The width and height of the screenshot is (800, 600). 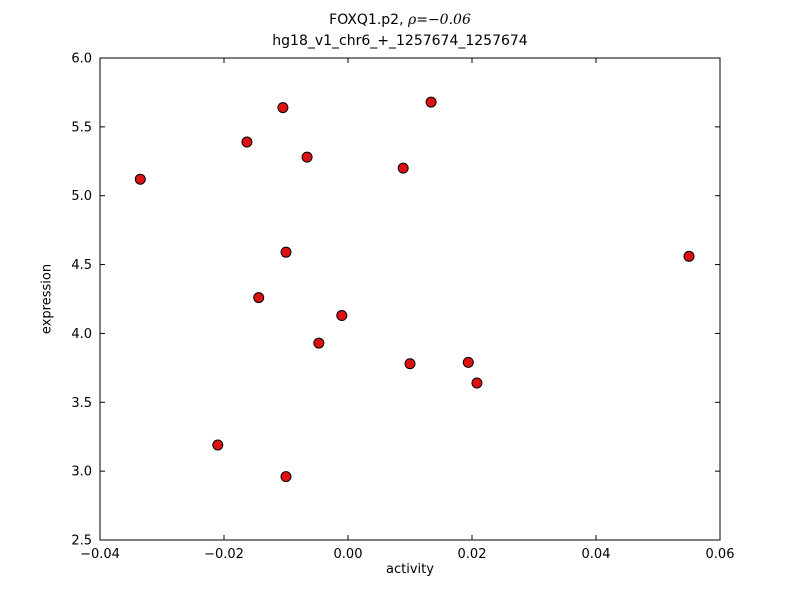 What do you see at coordinates (81, 127) in the screenshot?
I see `y-tick-label: 5.5` at bounding box center [81, 127].